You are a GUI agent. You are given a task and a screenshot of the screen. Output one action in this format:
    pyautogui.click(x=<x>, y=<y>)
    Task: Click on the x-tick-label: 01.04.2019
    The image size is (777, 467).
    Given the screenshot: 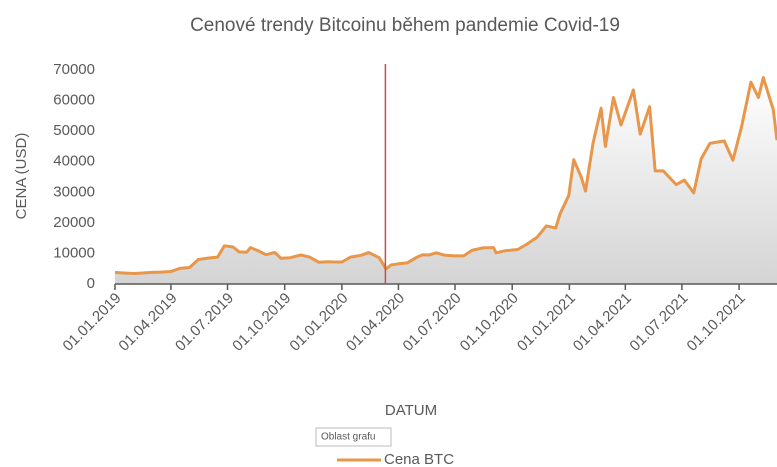 What is the action you would take?
    pyautogui.click(x=147, y=322)
    